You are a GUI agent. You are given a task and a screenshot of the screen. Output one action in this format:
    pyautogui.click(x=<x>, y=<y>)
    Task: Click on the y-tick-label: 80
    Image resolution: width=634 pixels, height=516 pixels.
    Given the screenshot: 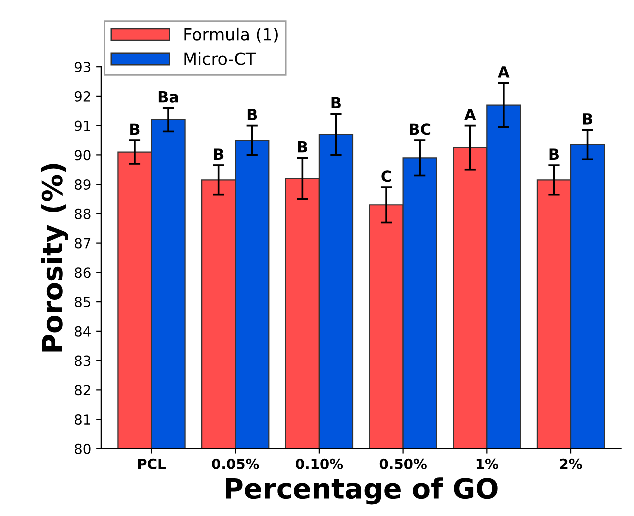 What is the action you would take?
    pyautogui.click(x=82, y=449)
    